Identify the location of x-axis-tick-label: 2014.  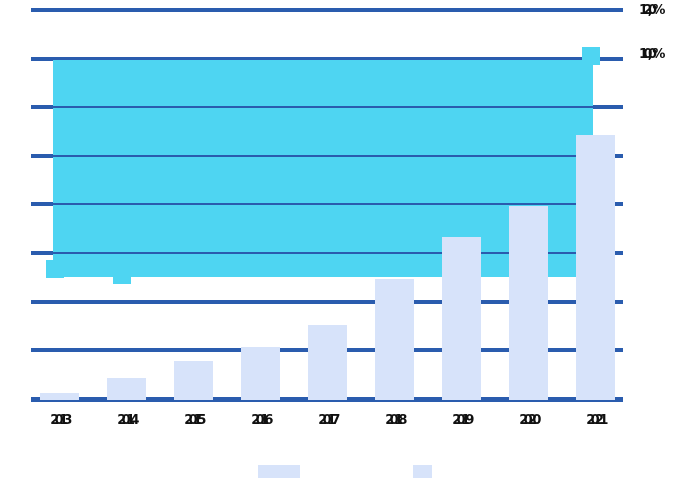
(128, 420).